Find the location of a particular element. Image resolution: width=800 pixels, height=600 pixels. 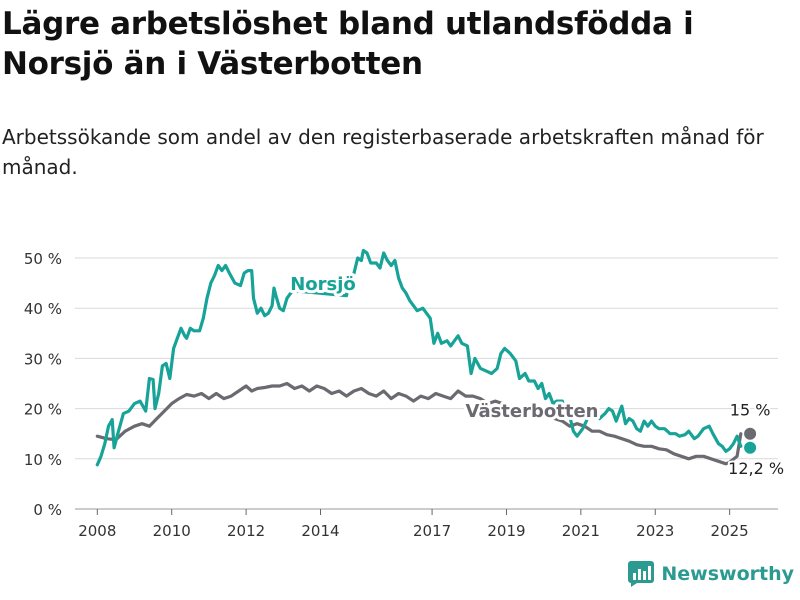

series-line-vasterbotten is located at coordinates (419, 423).